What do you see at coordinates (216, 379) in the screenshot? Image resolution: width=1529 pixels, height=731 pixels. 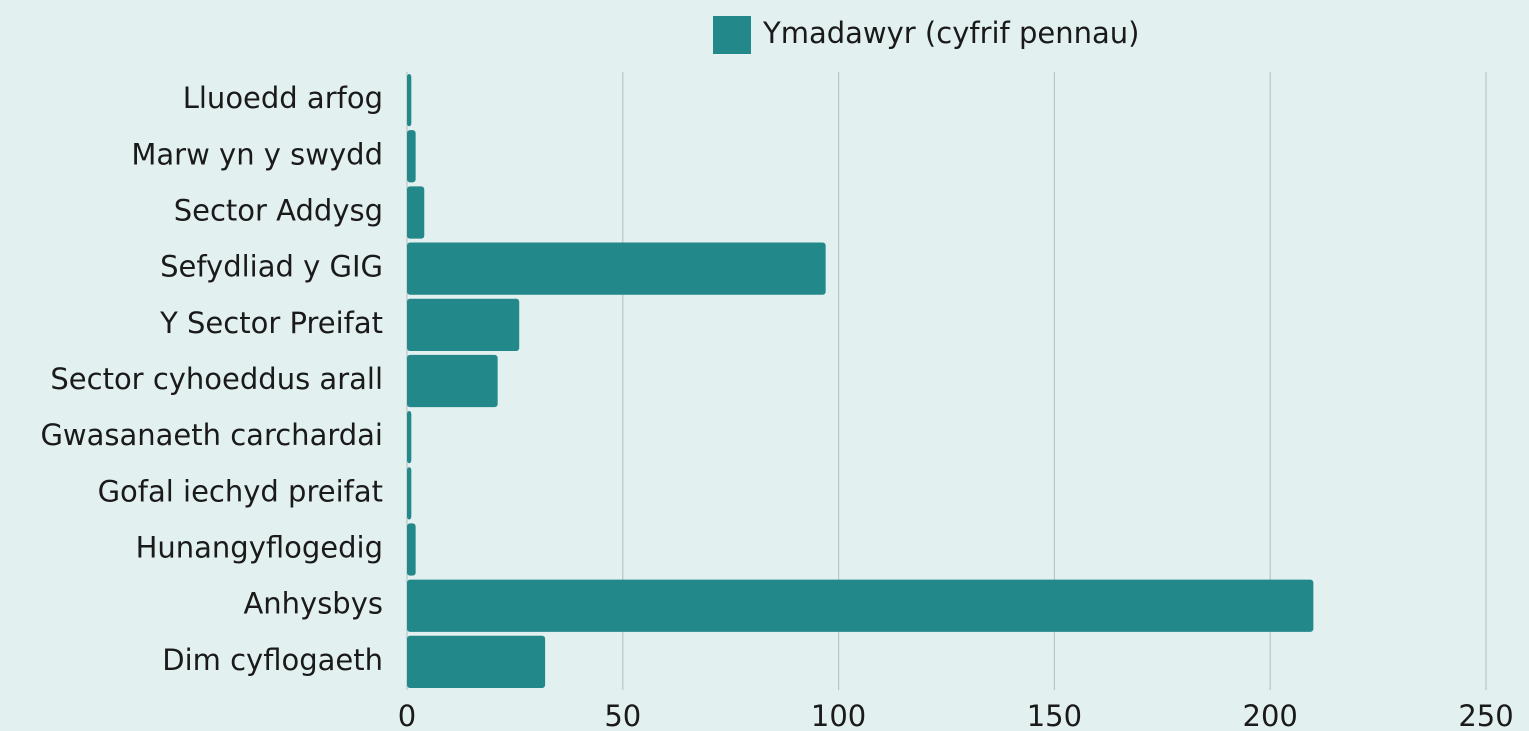 I see `y-tick-label: Sector cyhoeddus arall` at bounding box center [216, 379].